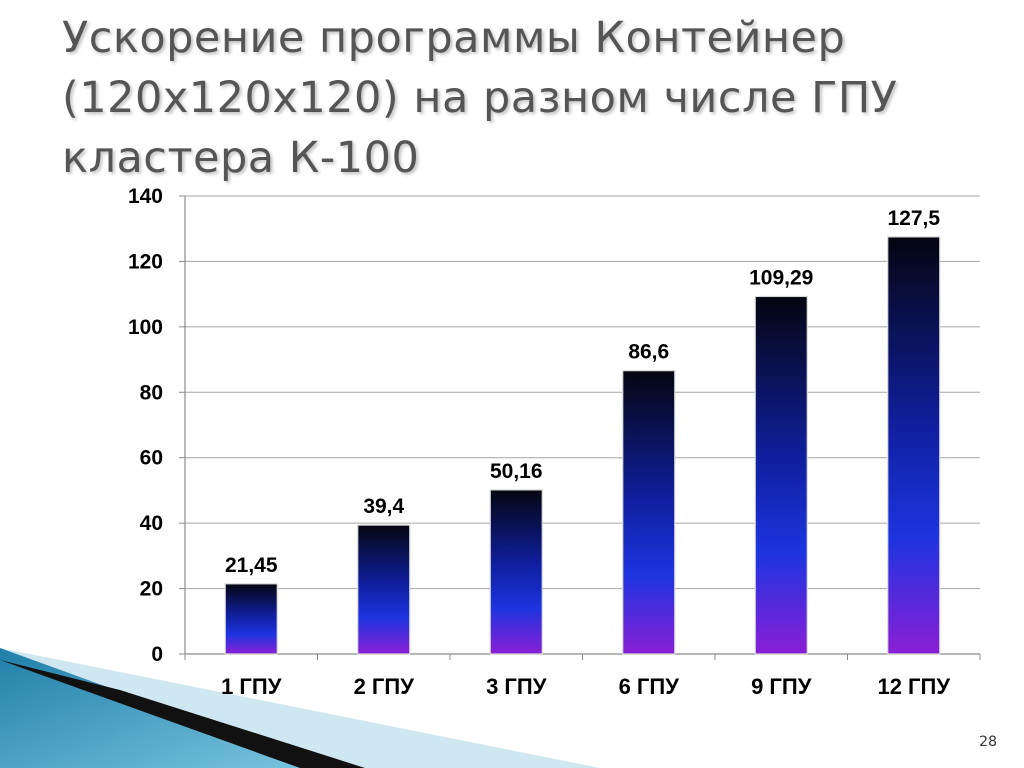 This screenshot has width=1024, height=768. I want to click on data-label-3: 50,16, so click(516, 471).